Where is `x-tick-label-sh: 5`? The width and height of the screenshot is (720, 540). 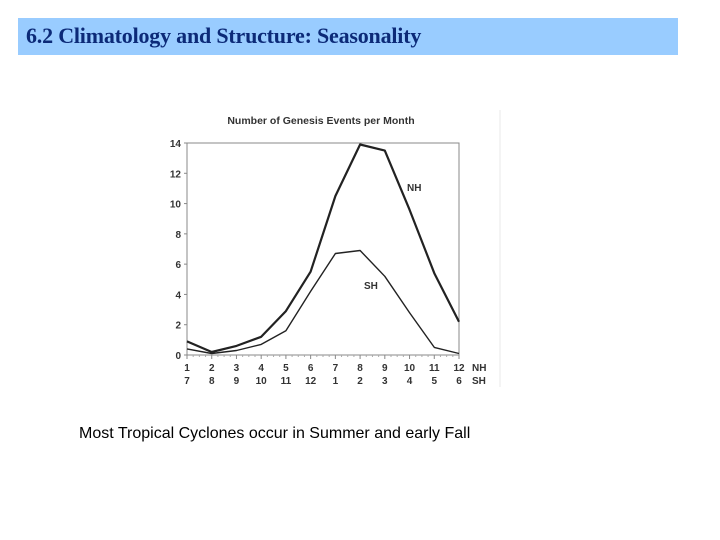 x-tick-label-sh: 5 is located at coordinates (434, 381).